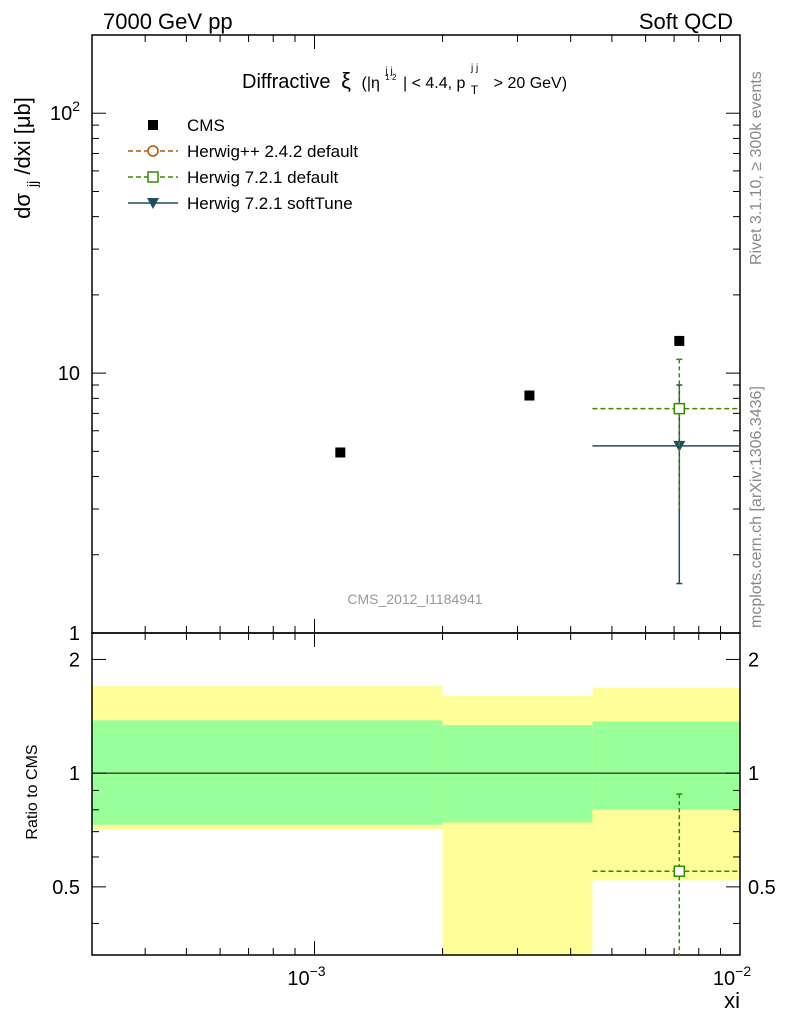 This screenshot has width=786, height=1024. What do you see at coordinates (286, 82) in the screenshot?
I see `title-main: Diffractive` at bounding box center [286, 82].